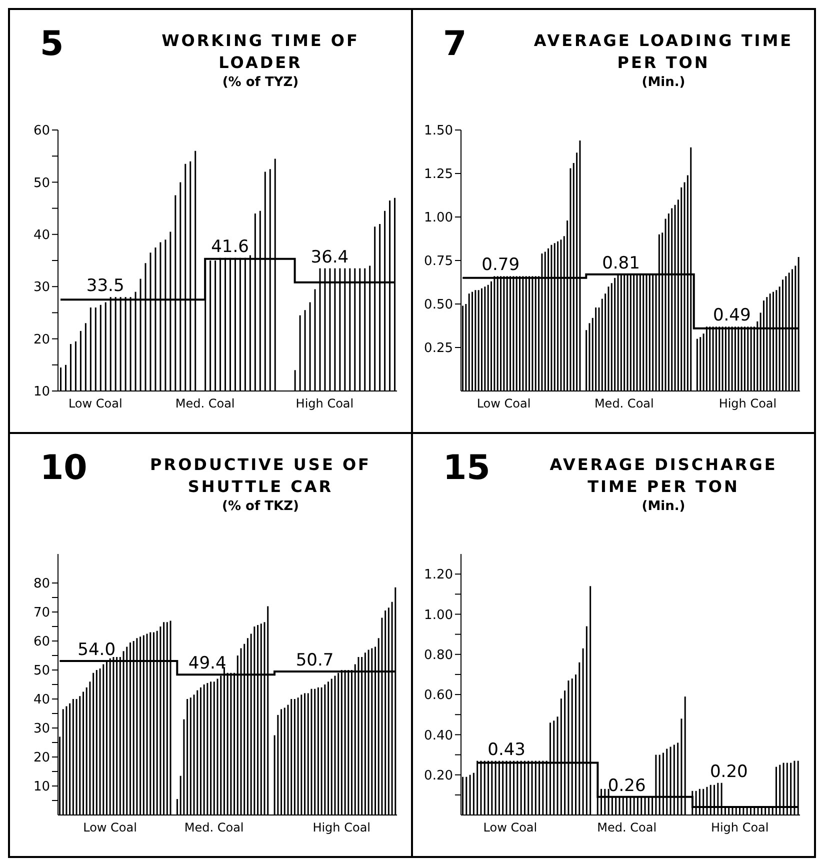 This screenshot has height=864, width=827. I want to click on chart-title: AVERAGE DISCHARGE TIME PER TON, so click(663, 476).